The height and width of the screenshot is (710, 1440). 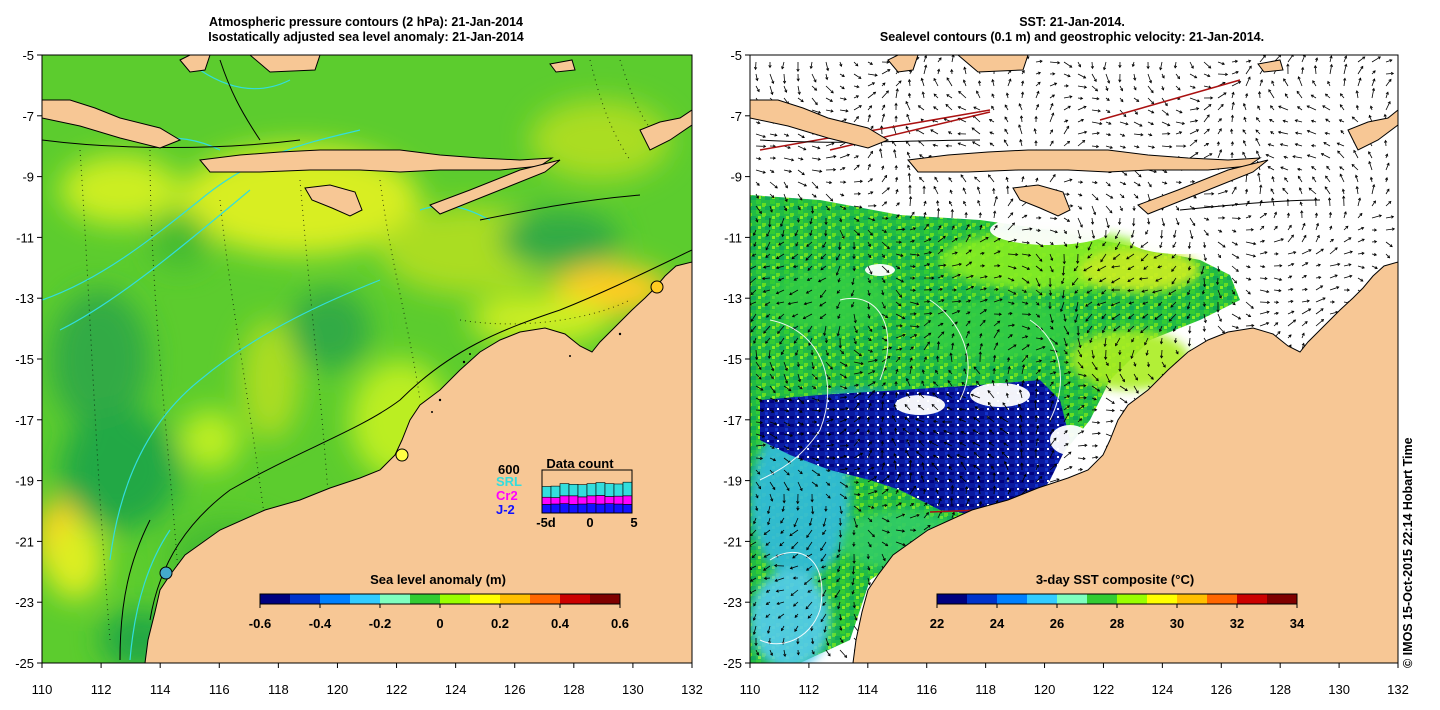 What do you see at coordinates (335, 599) in the screenshot?
I see `left-colorbar-swatch` at bounding box center [335, 599].